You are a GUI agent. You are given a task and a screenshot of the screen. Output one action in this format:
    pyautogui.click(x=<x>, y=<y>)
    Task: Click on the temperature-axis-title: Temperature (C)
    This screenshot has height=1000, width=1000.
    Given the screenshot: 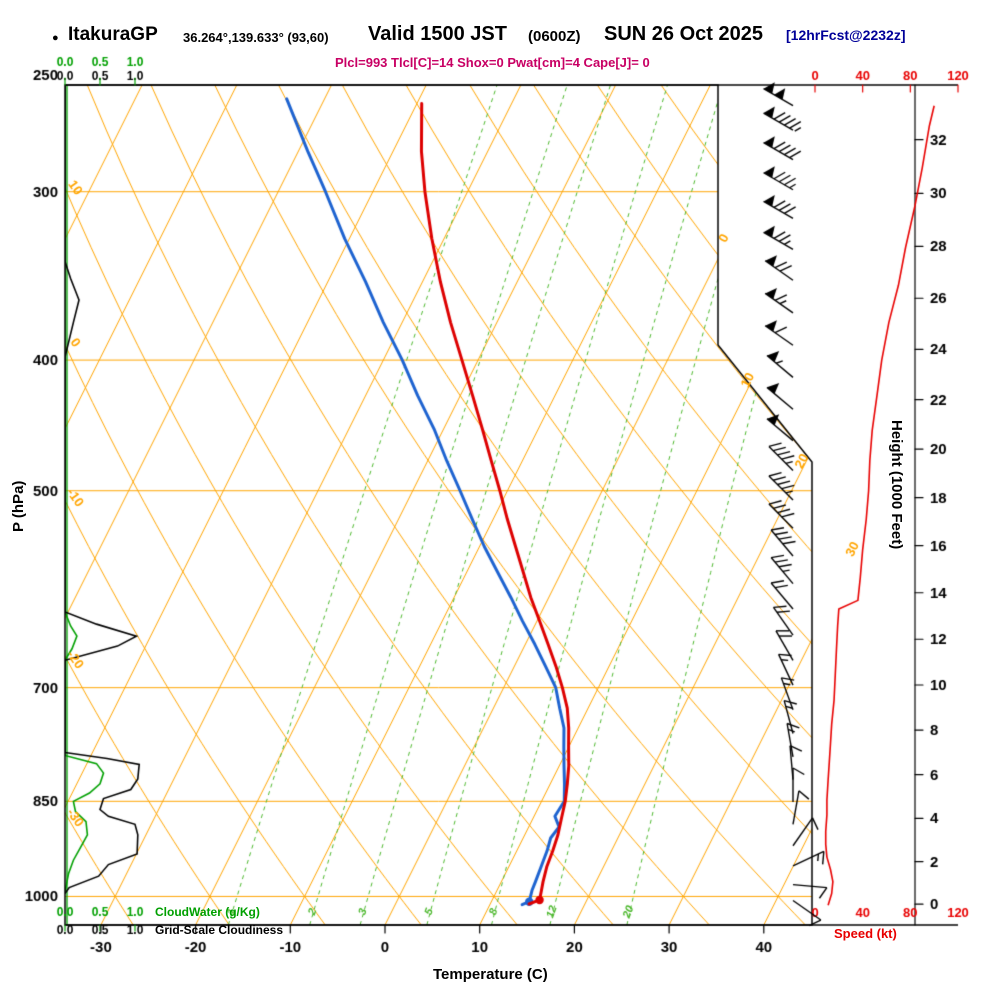 What is the action you would take?
    pyautogui.click(x=490, y=974)
    